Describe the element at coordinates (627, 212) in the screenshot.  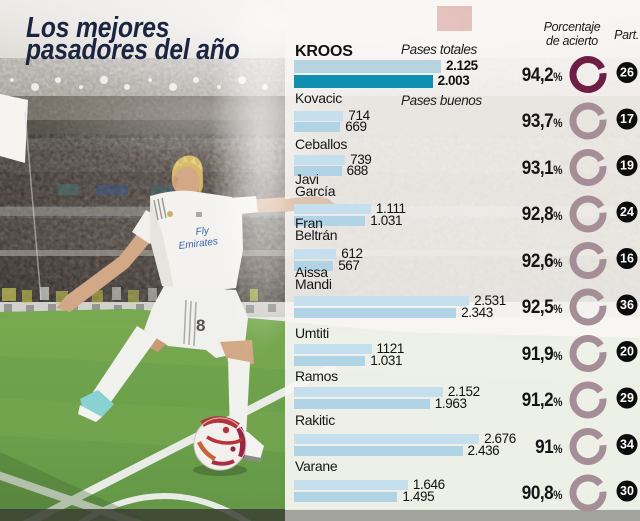
I see `svg-text: 24` at that location.